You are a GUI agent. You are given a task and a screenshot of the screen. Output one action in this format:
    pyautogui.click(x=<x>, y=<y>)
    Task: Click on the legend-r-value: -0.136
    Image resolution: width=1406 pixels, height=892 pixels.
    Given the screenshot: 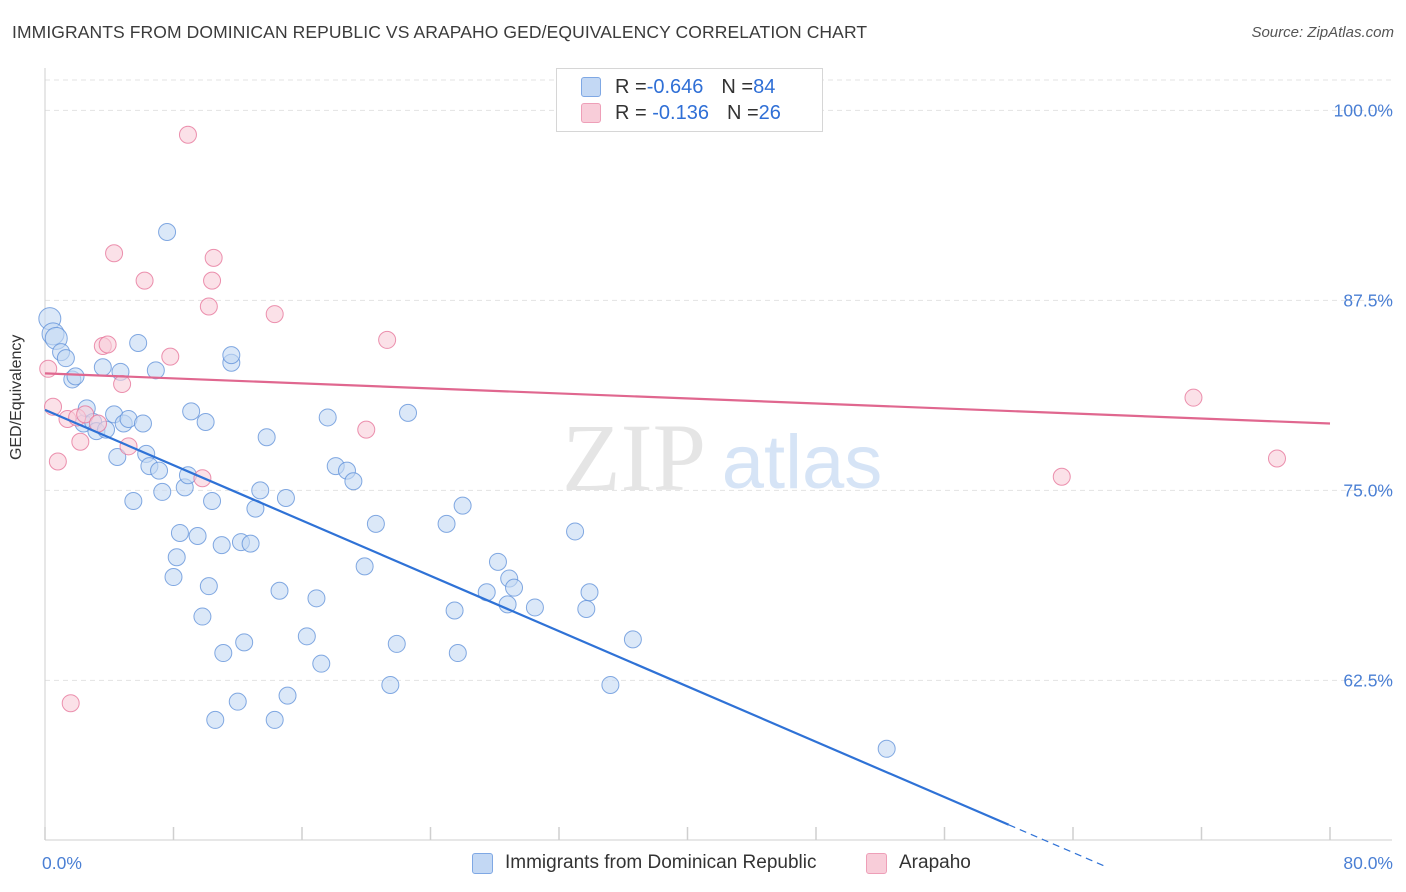 What is the action you would take?
    pyautogui.click(x=677, y=112)
    